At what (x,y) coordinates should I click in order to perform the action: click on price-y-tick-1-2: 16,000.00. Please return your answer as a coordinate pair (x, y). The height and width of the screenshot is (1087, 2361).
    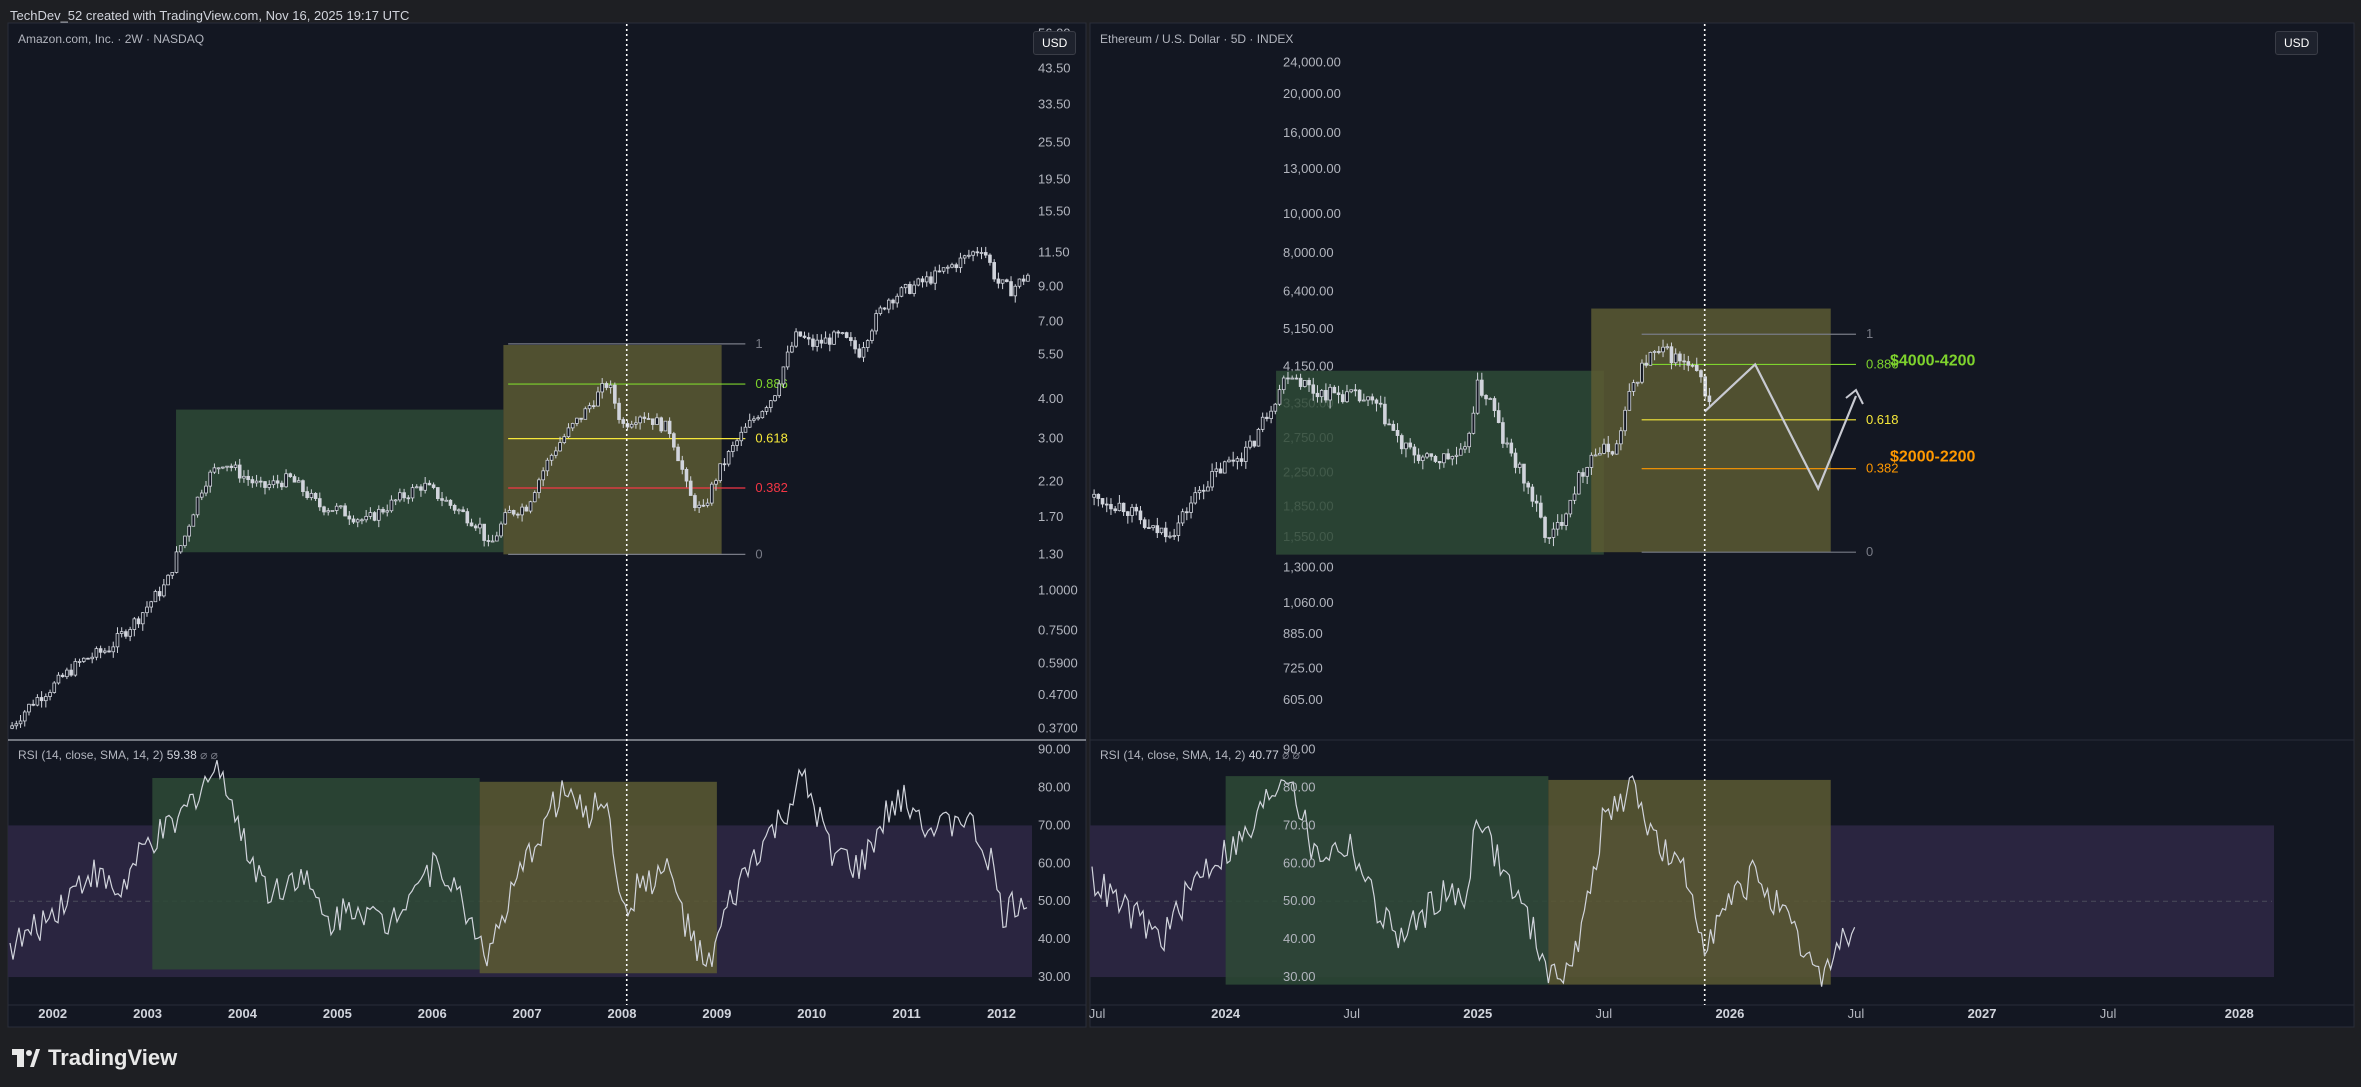
    Looking at the image, I should click on (1312, 132).